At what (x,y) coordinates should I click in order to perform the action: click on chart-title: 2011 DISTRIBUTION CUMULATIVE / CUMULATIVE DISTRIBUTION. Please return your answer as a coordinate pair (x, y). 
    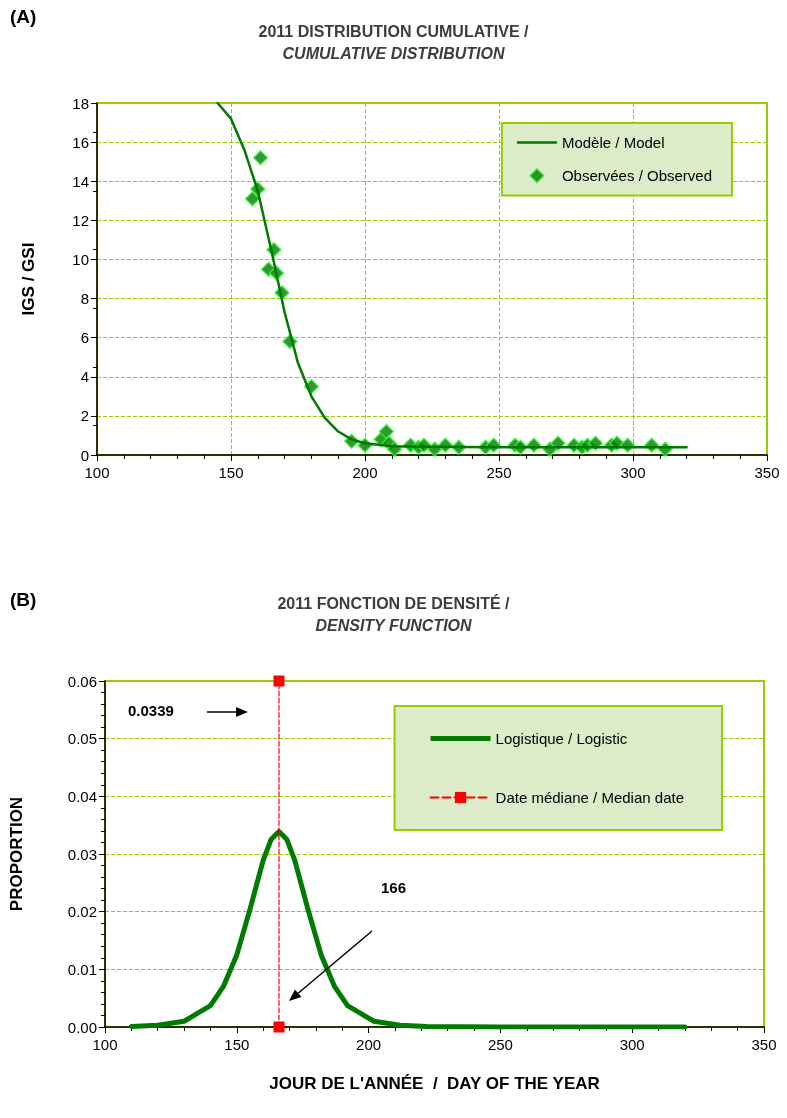
    Looking at the image, I should click on (394, 42).